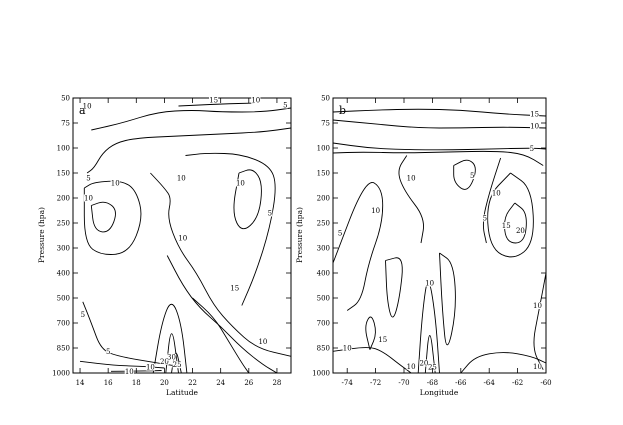  I want to click on x-tick-label: -64, so click(490, 383).